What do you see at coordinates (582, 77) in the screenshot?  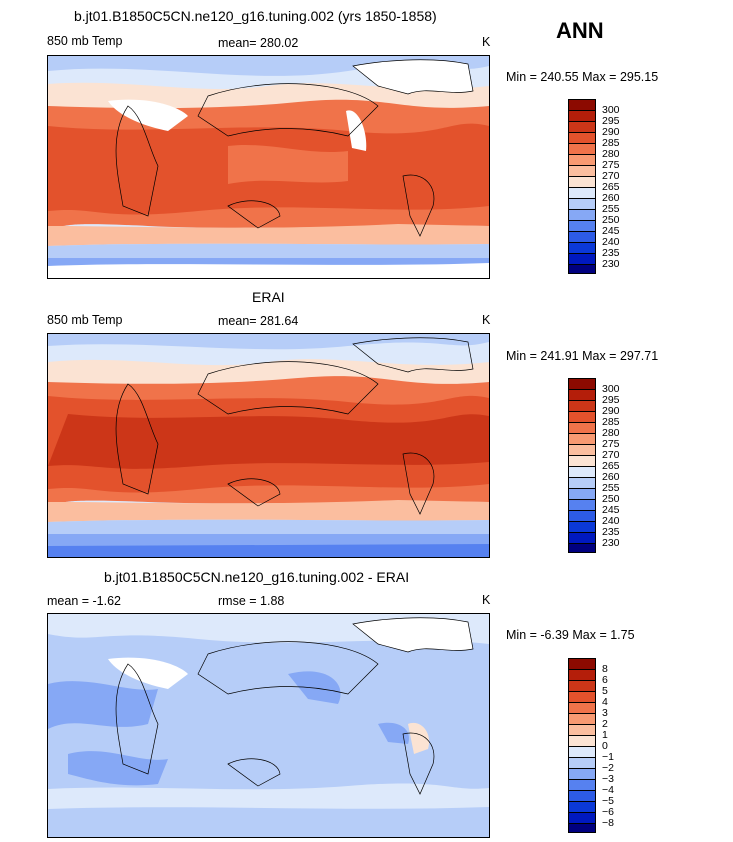 I see `panel1-minmax: Min = 240.55 Max = 295.15` at bounding box center [582, 77].